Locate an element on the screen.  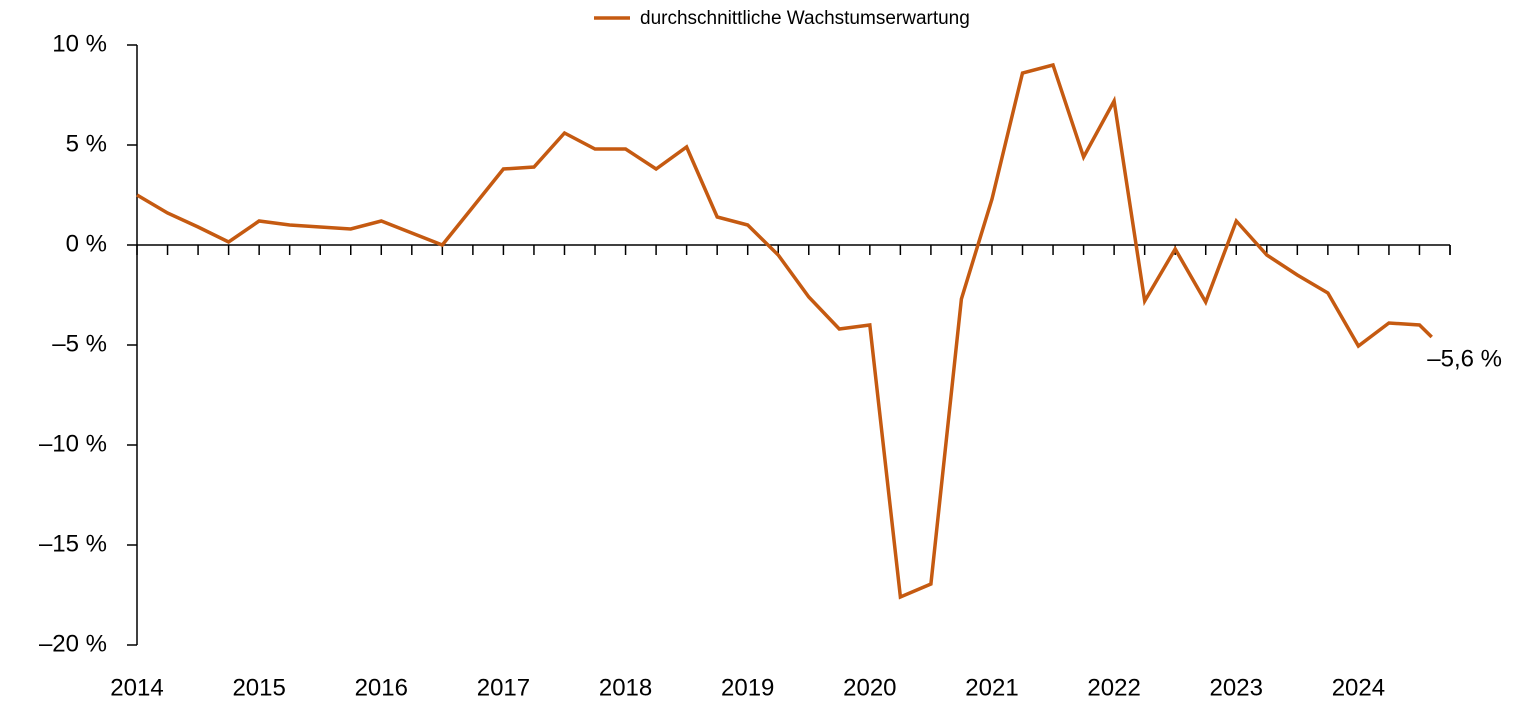
y-tick-label: 5 % is located at coordinates (86, 143).